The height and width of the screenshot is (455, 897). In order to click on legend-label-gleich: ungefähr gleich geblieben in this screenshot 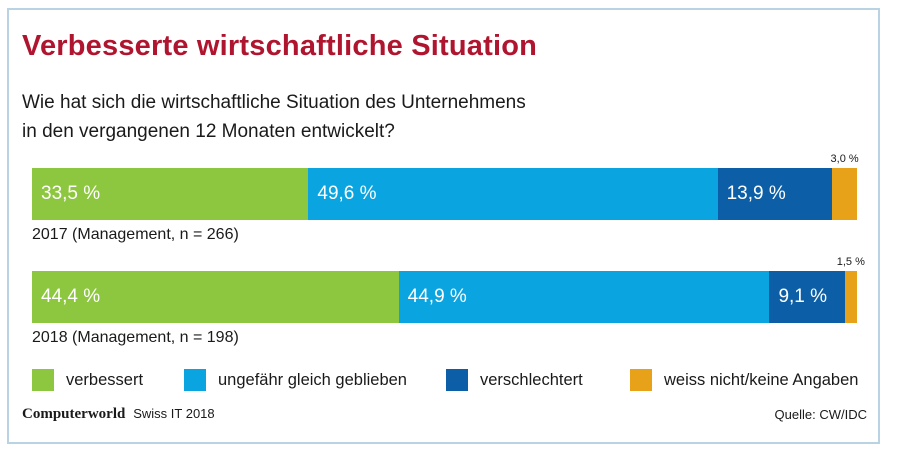, I will do `click(312, 379)`.